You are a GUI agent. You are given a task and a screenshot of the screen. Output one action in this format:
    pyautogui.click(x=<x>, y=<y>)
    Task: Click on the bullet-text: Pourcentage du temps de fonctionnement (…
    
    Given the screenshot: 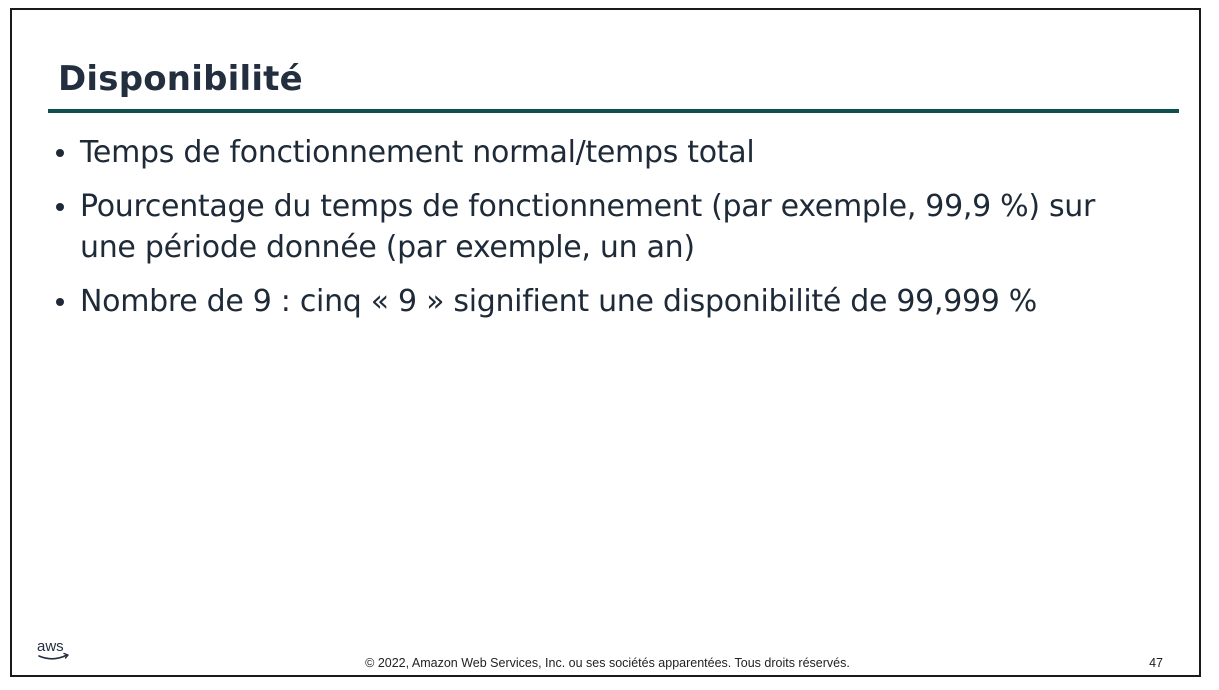 What is the action you would take?
    pyautogui.click(x=588, y=227)
    